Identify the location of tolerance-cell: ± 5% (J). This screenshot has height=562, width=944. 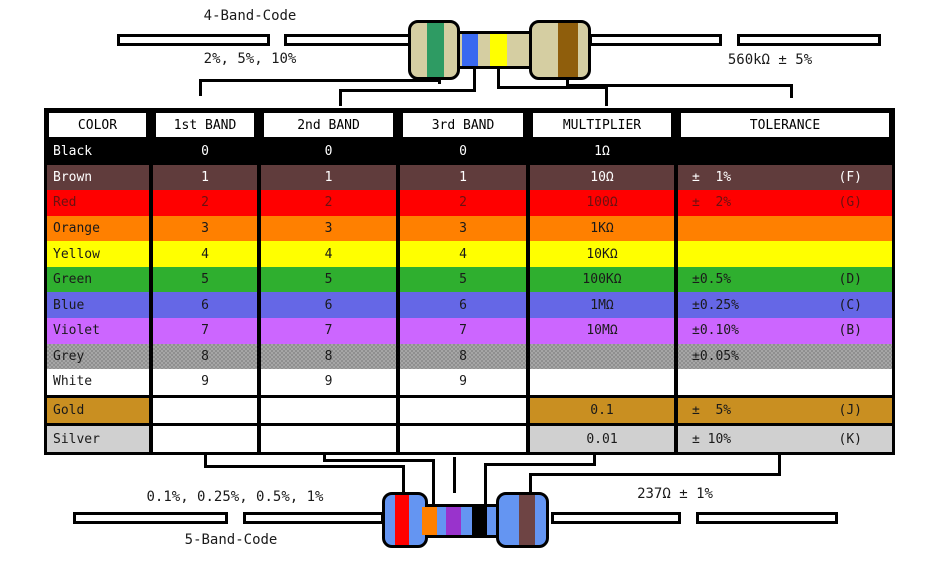
(777, 411).